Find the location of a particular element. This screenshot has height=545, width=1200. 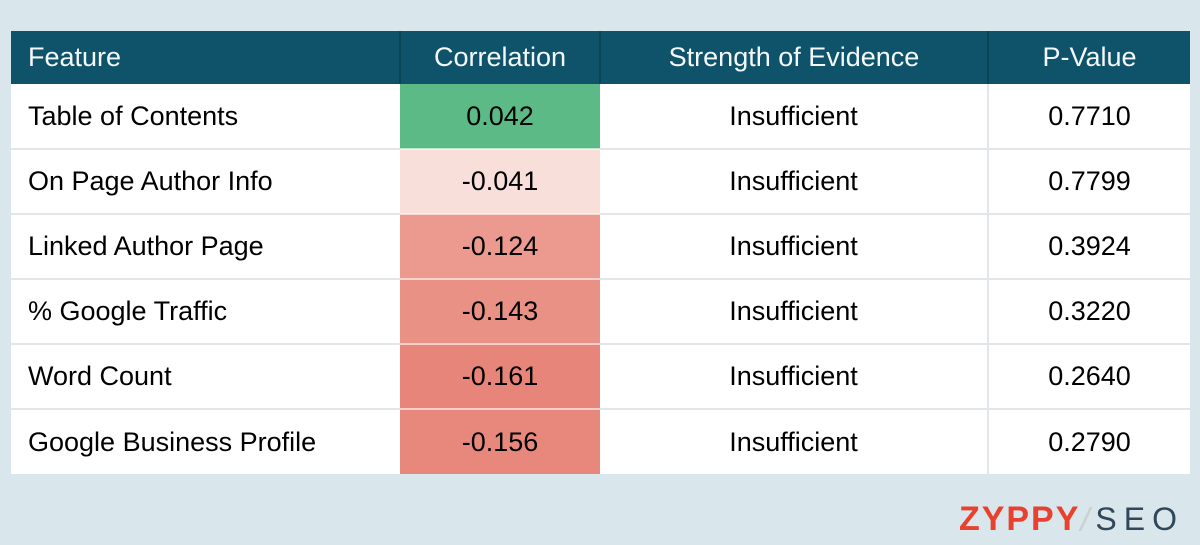

zyppy-seo-logo: ZYPPY SEO is located at coordinates (1071, 519).